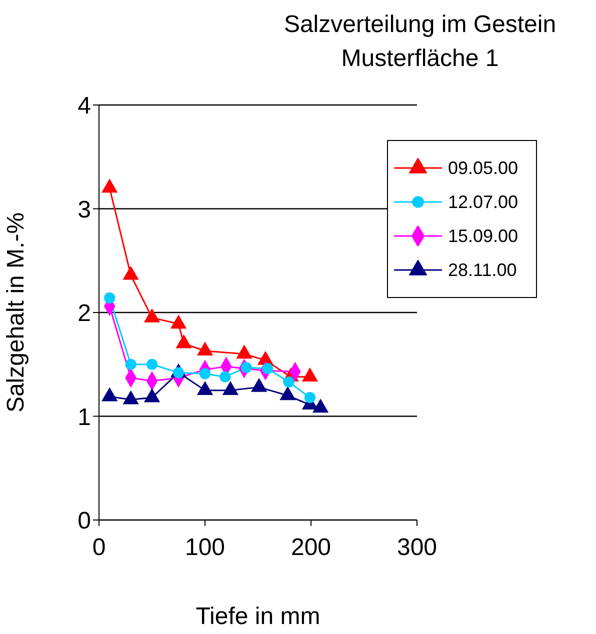 Image resolution: width=596 pixels, height=634 pixels. What do you see at coordinates (16, 312) in the screenshot?
I see `y-axis-title: Salzgehalt in M.-%` at bounding box center [16, 312].